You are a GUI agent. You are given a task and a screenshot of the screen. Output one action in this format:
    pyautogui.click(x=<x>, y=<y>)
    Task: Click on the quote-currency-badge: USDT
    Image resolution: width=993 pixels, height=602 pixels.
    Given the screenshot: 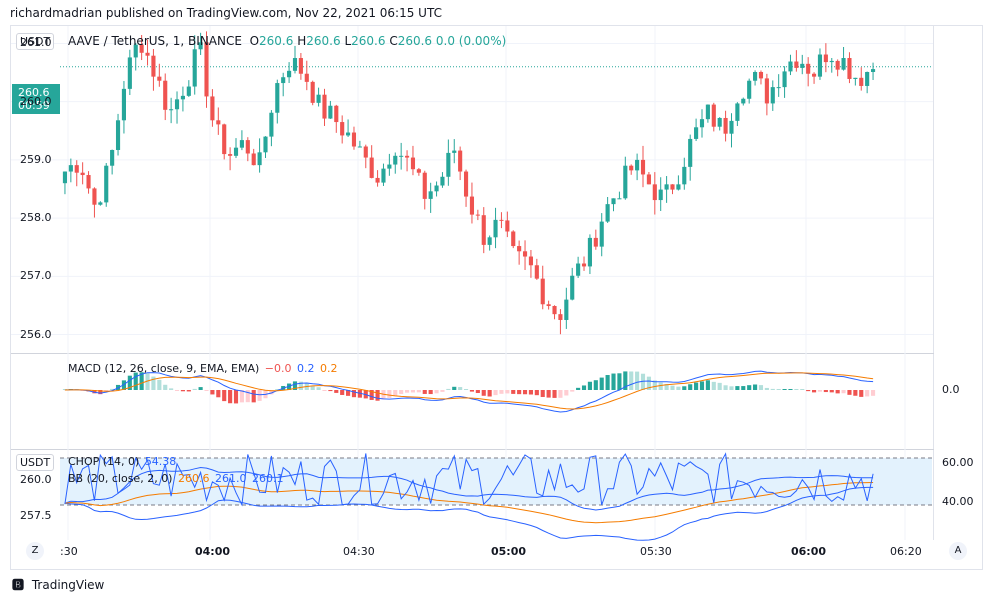 What is the action you would take?
    pyautogui.click(x=35, y=41)
    